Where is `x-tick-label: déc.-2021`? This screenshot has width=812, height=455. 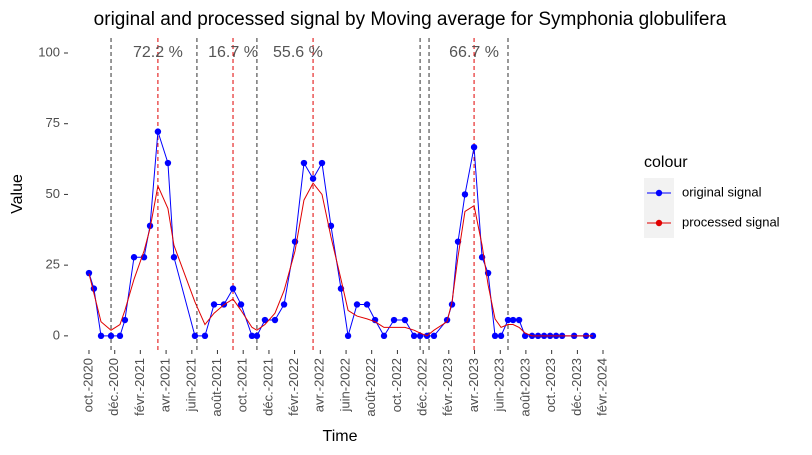
x-tick-label: déc.-2021 is located at coordinates (267, 387).